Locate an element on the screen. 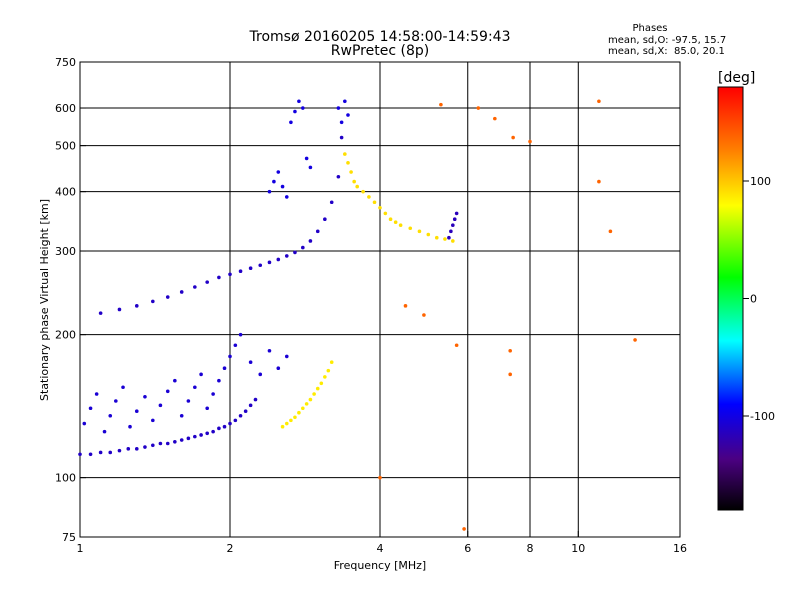  colorbar-tick-label: 100 is located at coordinates (760, 181).